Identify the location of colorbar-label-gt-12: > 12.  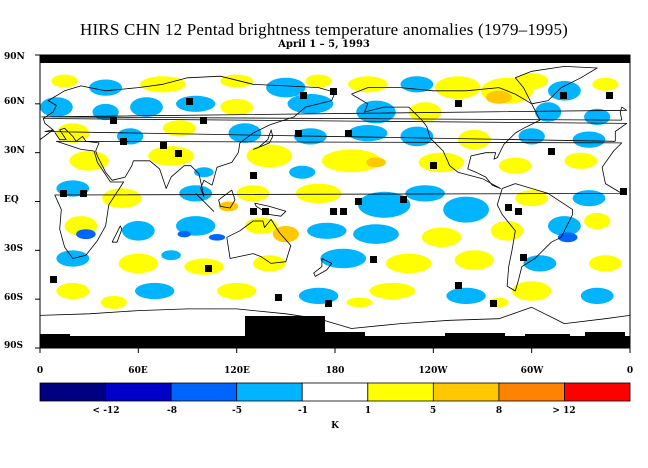
(564, 411).